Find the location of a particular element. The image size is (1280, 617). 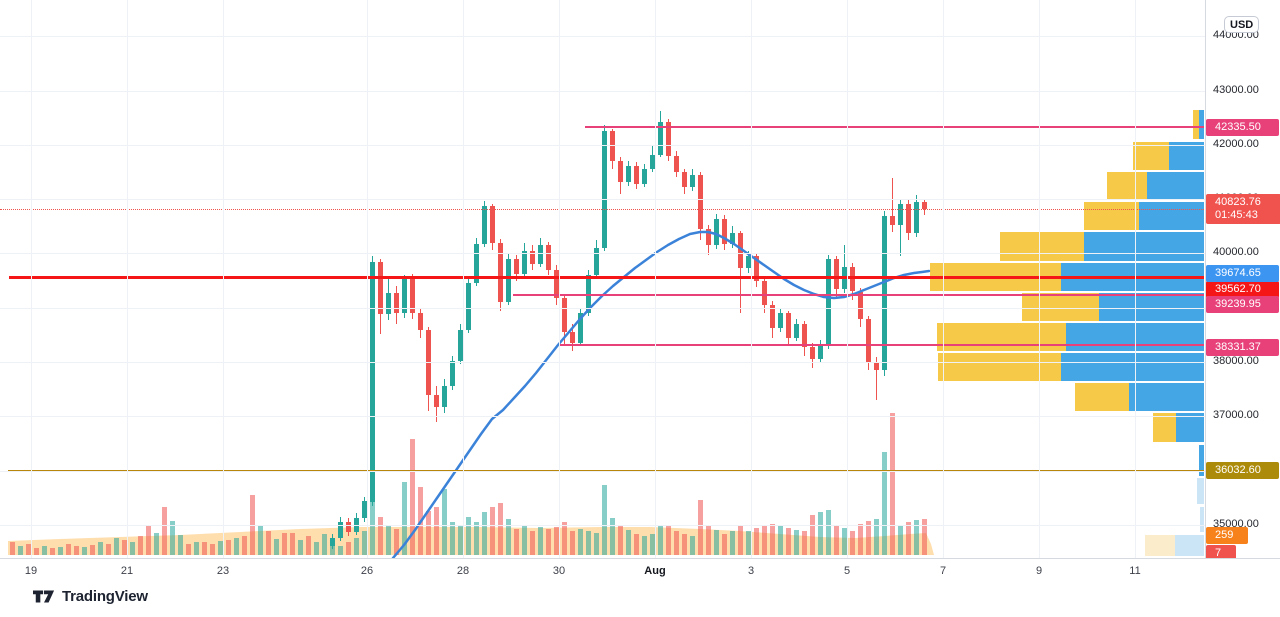

price-axis-label: 38000.00 is located at coordinates (1236, 361).